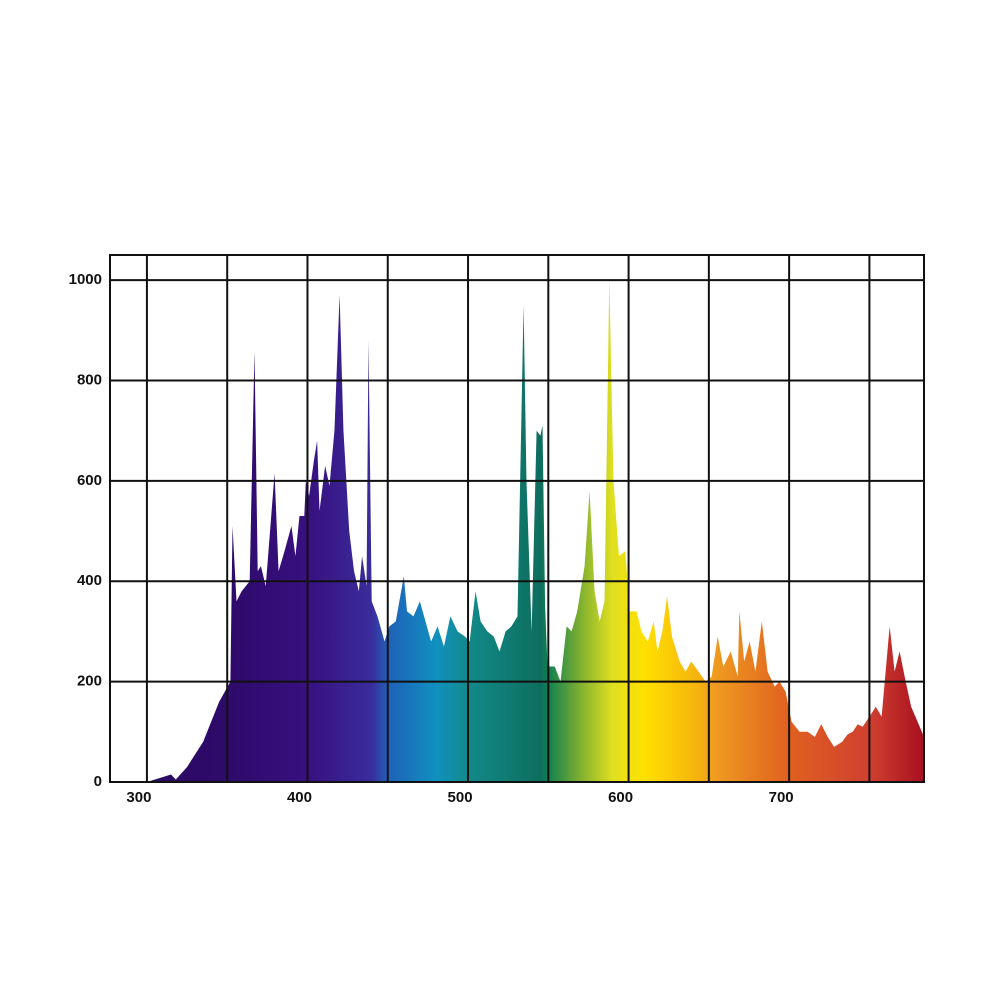 Image resolution: width=1000 pixels, height=1000 pixels. I want to click on y-tick-label: 0, so click(98, 781).